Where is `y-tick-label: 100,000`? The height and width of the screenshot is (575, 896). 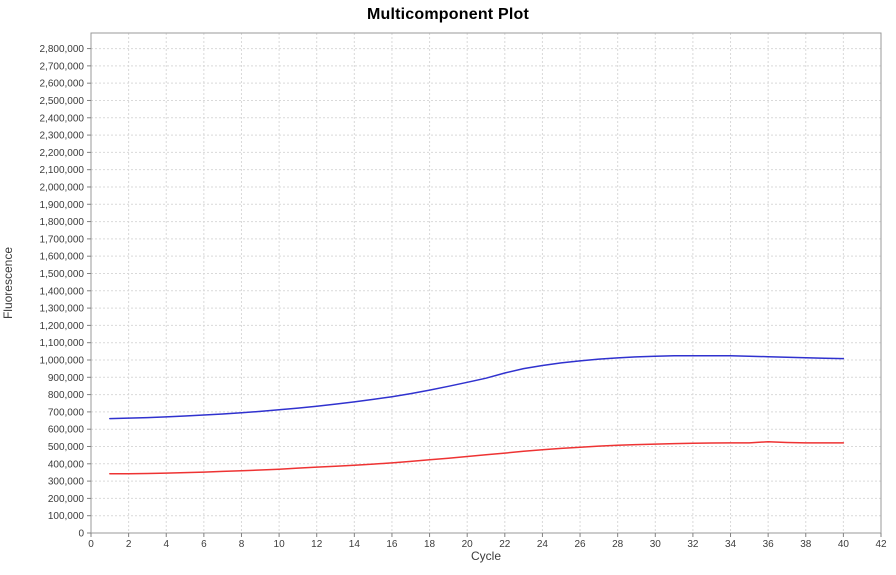
y-tick-label: 100,000 is located at coordinates (66, 516).